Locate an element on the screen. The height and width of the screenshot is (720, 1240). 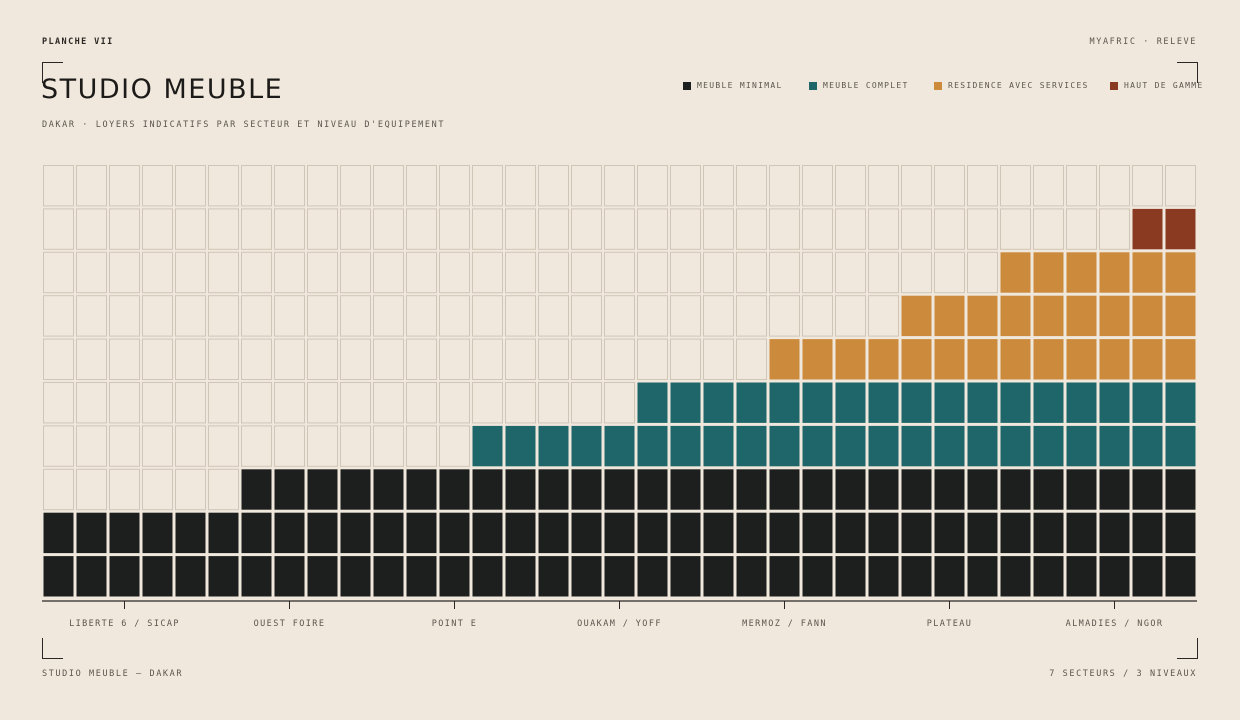
waffle-cell-haut-de-gamme is located at coordinates (1180, 229).